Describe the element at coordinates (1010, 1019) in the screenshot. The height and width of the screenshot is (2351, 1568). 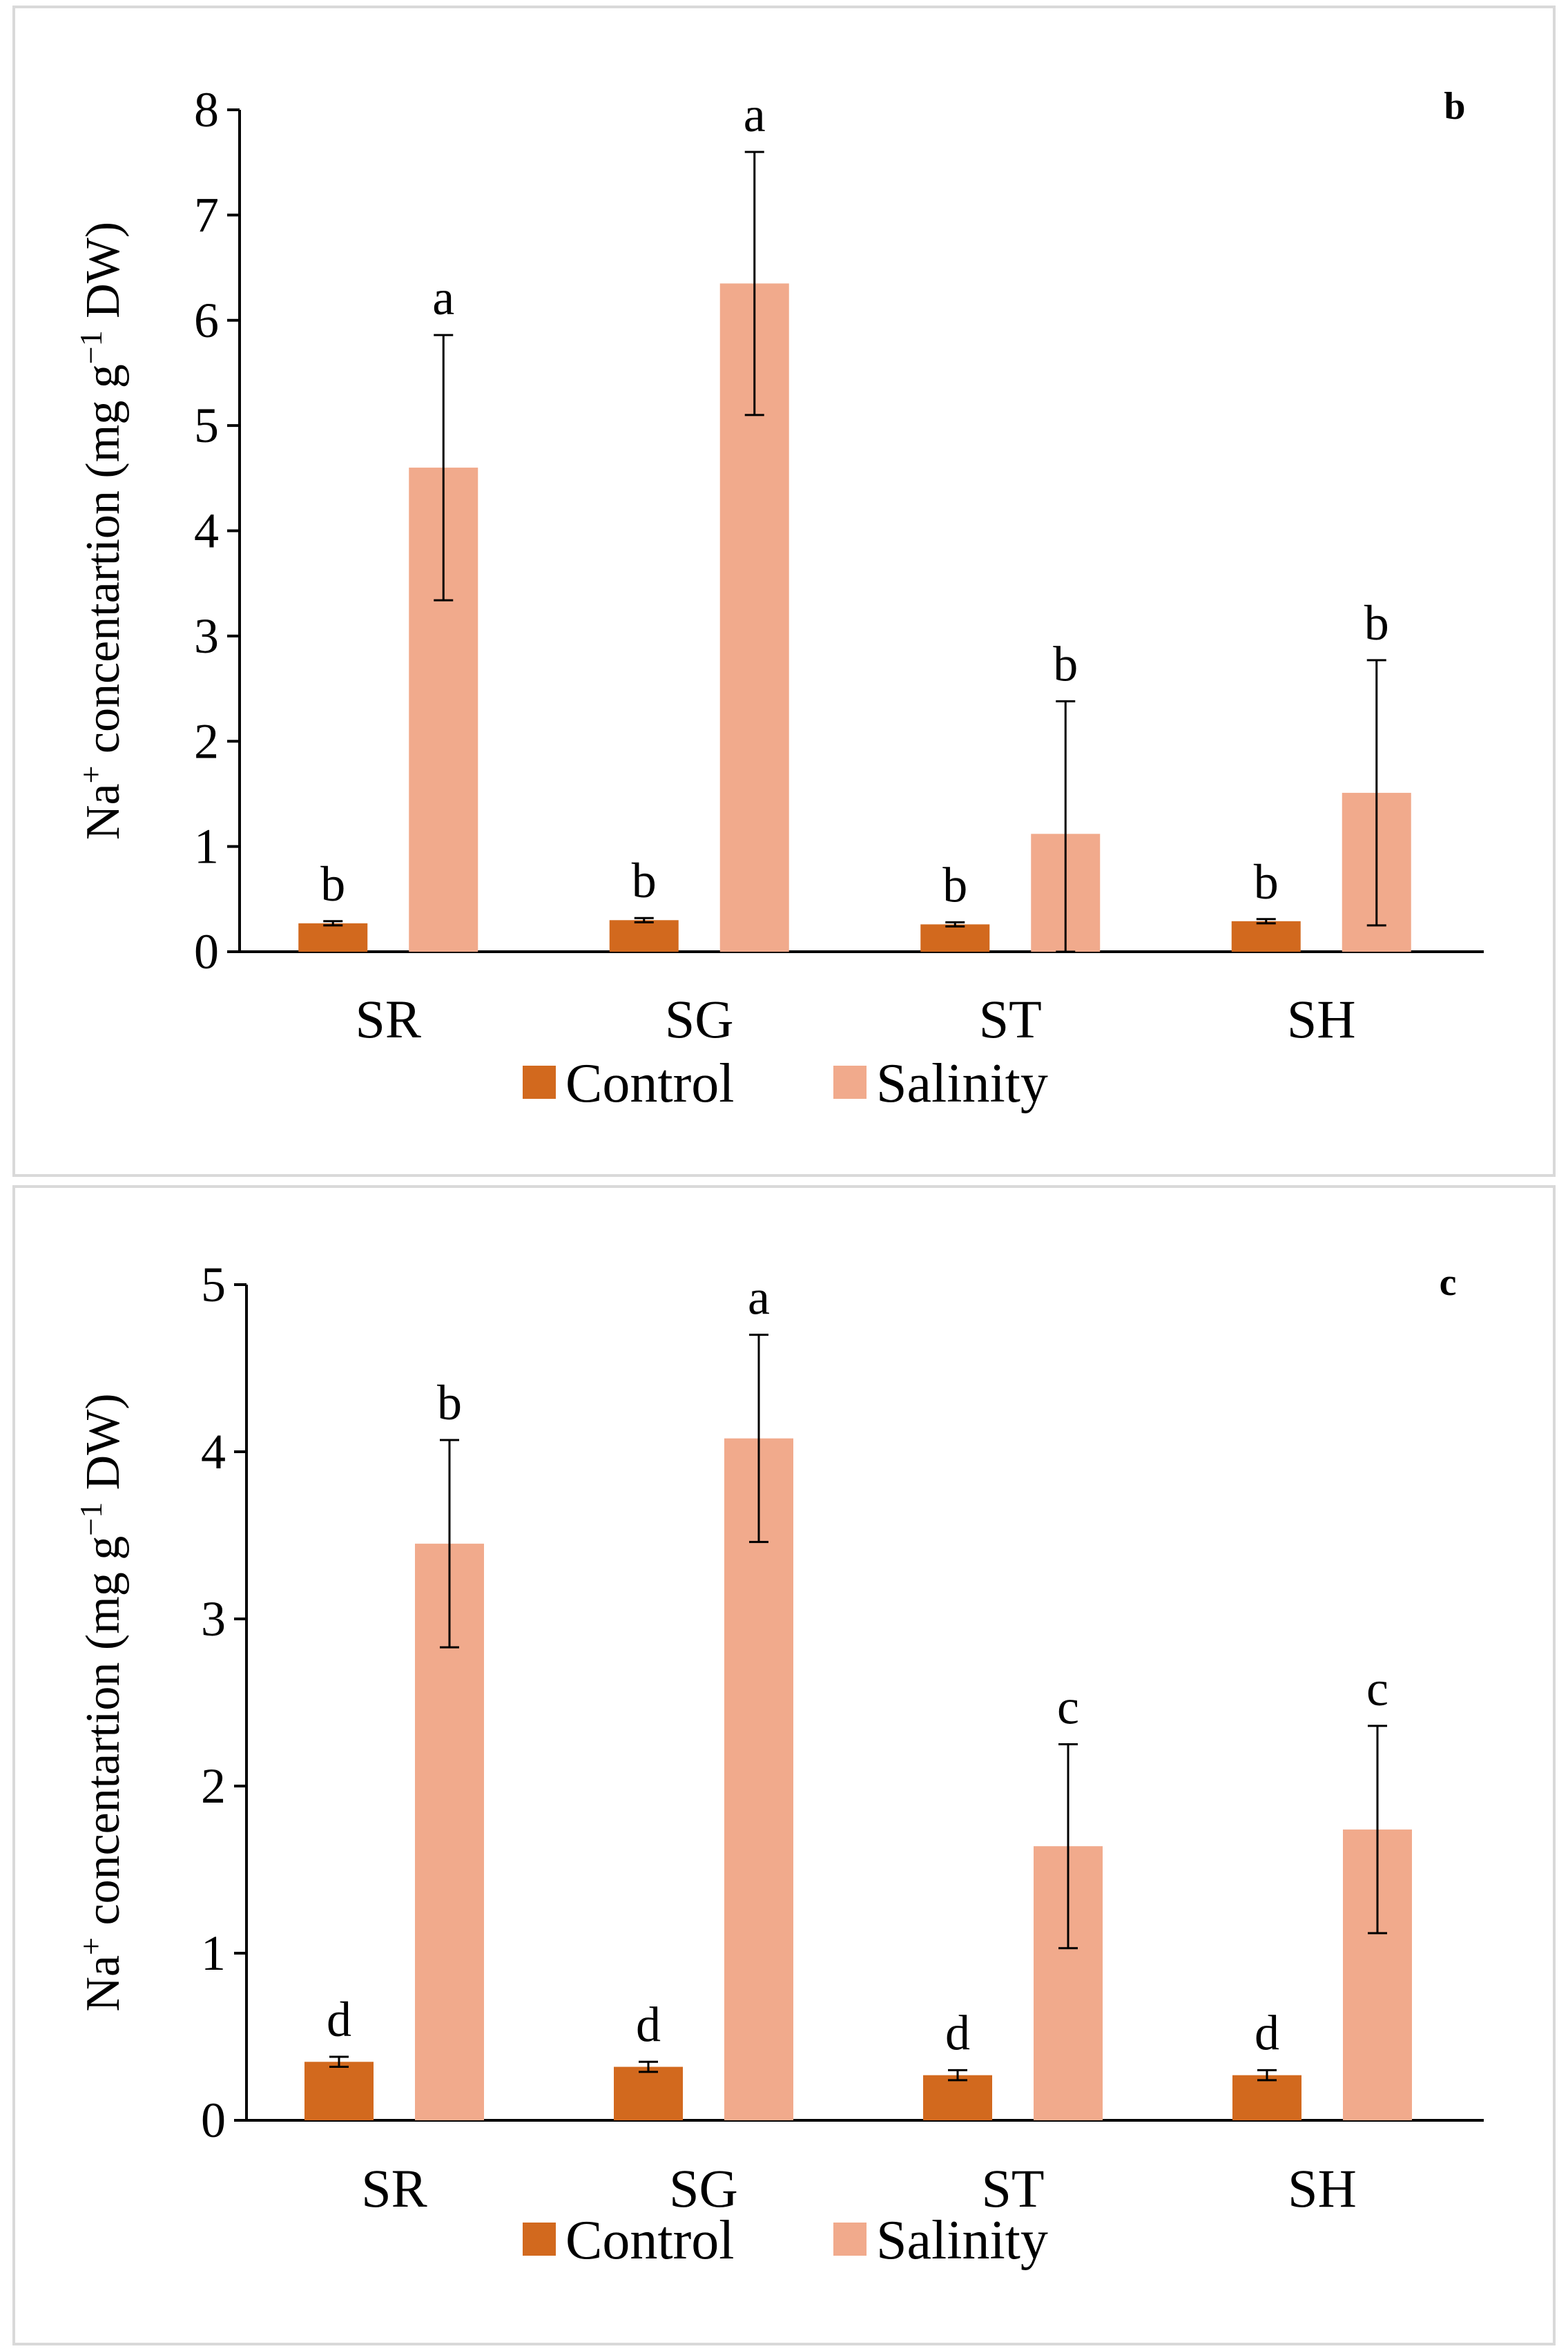
I see `chart-b-category-label: ST` at that location.